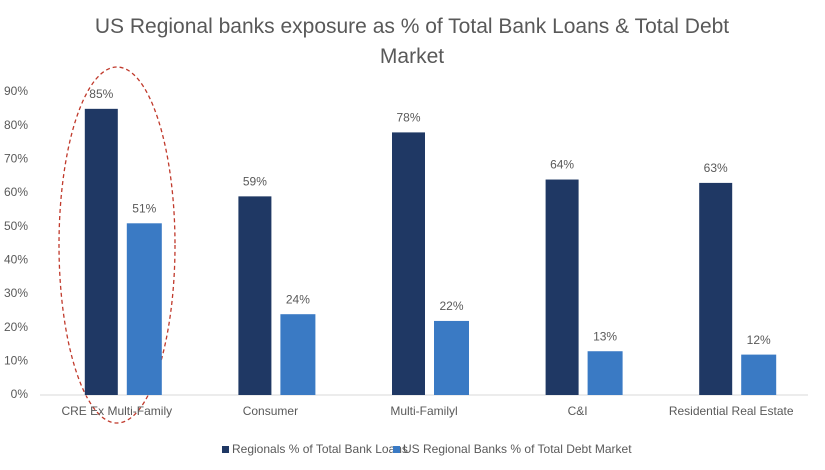  Describe the element at coordinates (101, 94) in the screenshot. I see `data-label: 85%` at that location.